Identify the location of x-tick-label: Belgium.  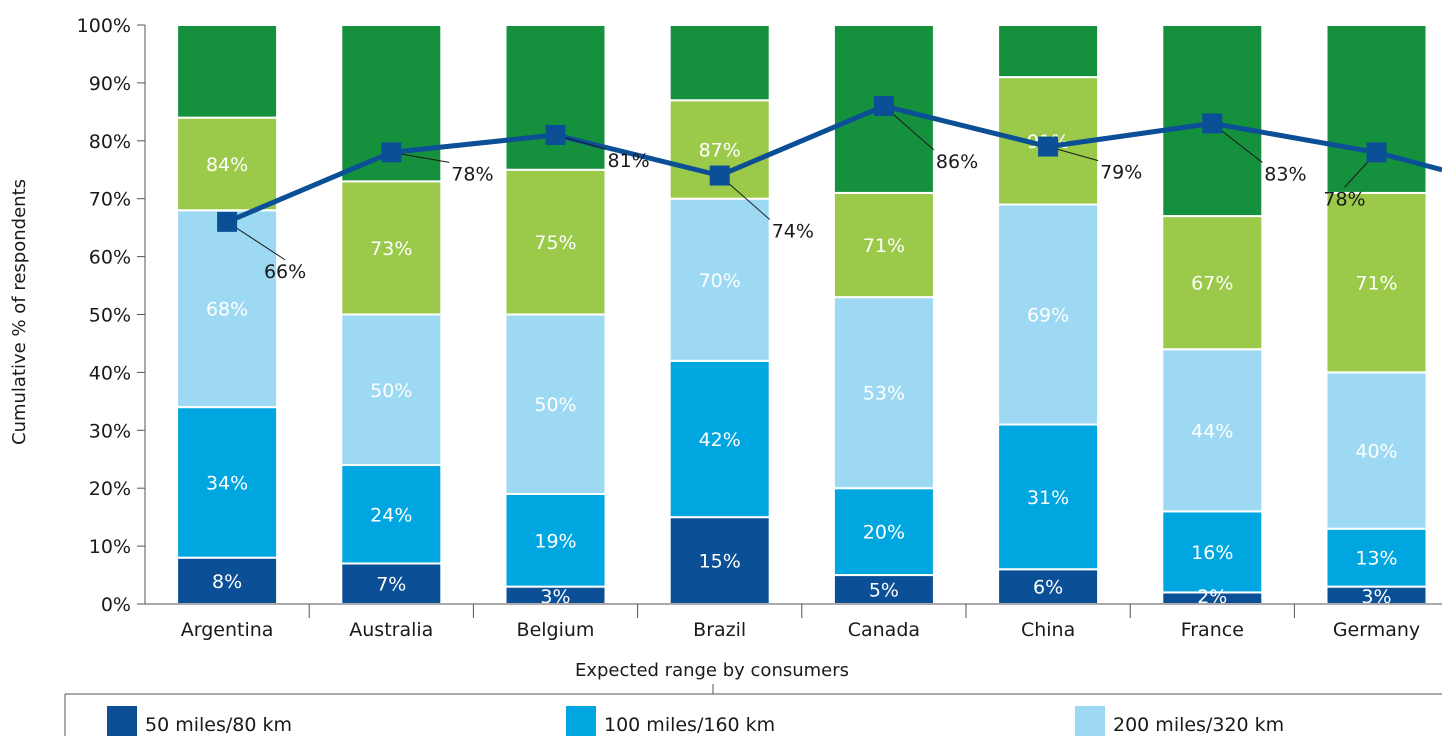
(556, 630).